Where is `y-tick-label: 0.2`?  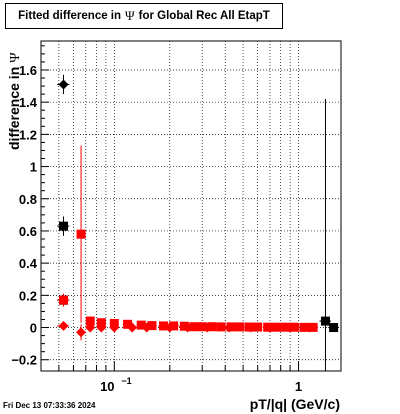
y-tick-label: 0.2 is located at coordinates (28, 295).